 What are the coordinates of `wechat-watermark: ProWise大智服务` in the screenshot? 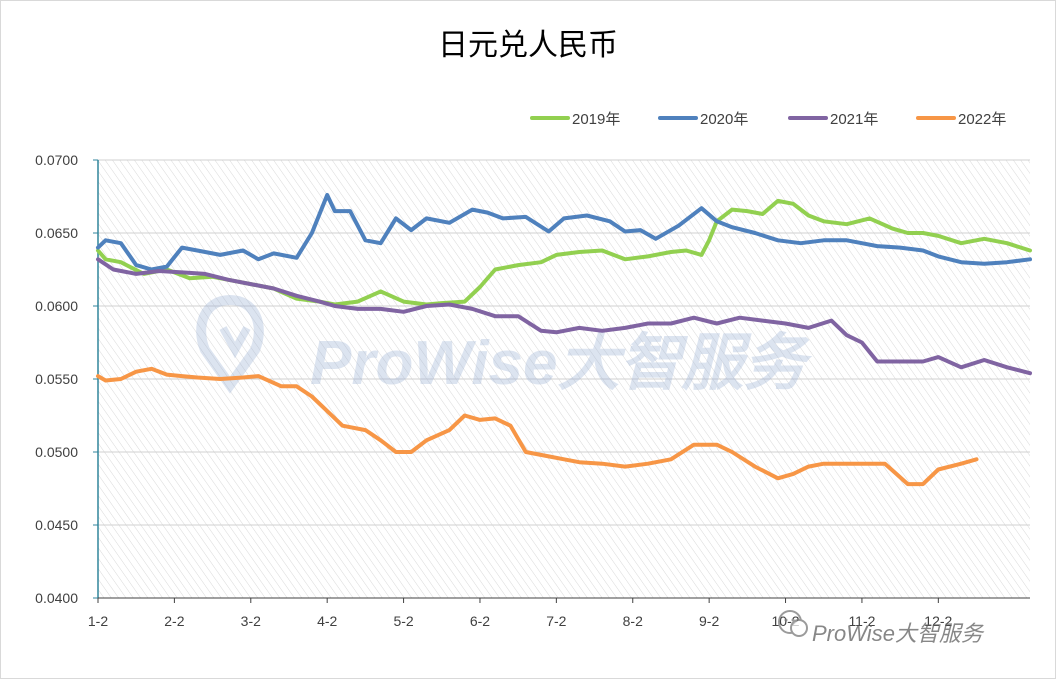 It's located at (881, 628).